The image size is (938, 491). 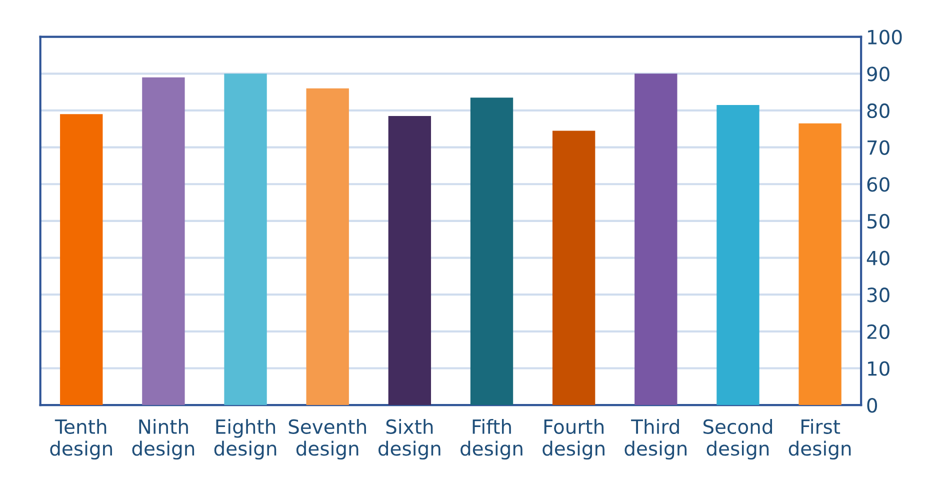 I want to click on x-tick-label: Second design, so click(x=737, y=439).